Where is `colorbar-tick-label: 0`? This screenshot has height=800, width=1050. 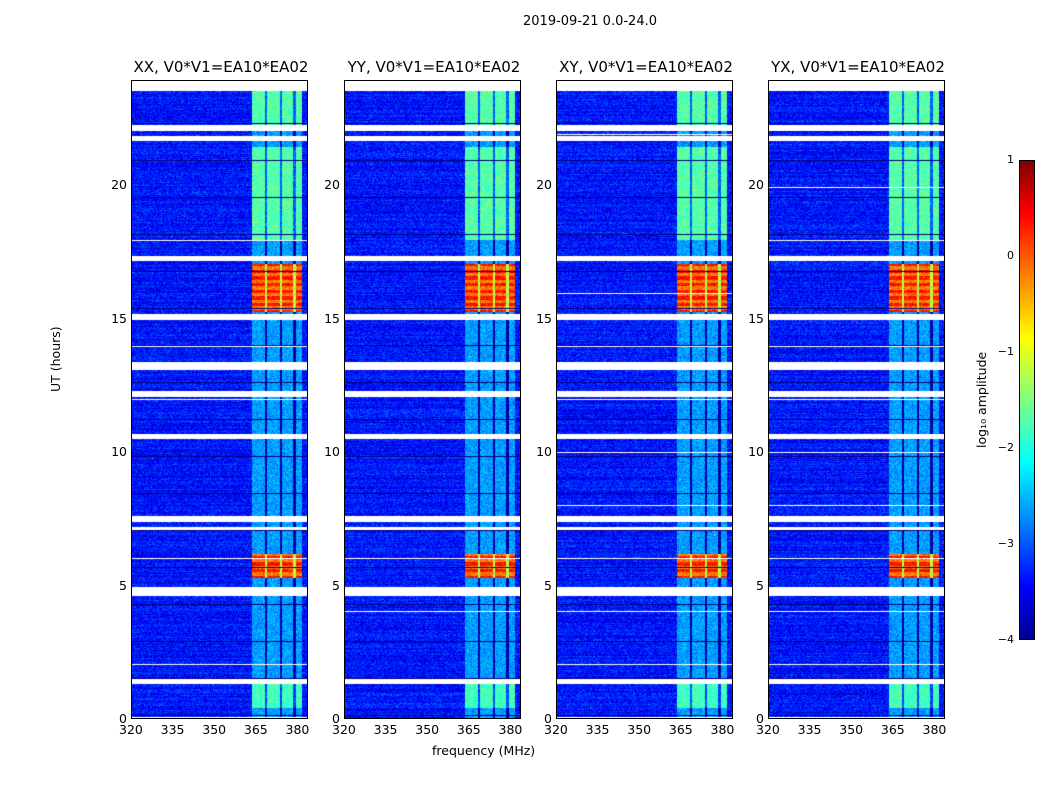
colorbar-tick-label: 0 is located at coordinates (1010, 255).